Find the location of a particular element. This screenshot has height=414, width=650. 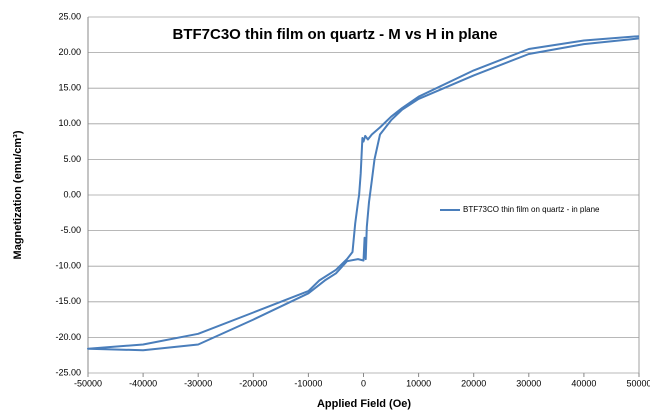

x-tick-label: 10000 is located at coordinates (418, 383).